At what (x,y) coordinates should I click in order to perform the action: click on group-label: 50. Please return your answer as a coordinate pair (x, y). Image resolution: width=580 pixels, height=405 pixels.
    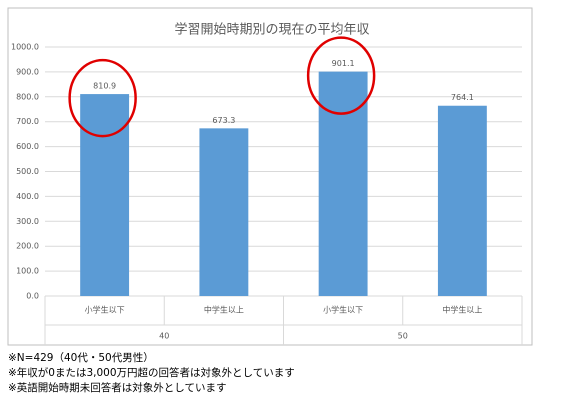
    Looking at the image, I should click on (403, 336).